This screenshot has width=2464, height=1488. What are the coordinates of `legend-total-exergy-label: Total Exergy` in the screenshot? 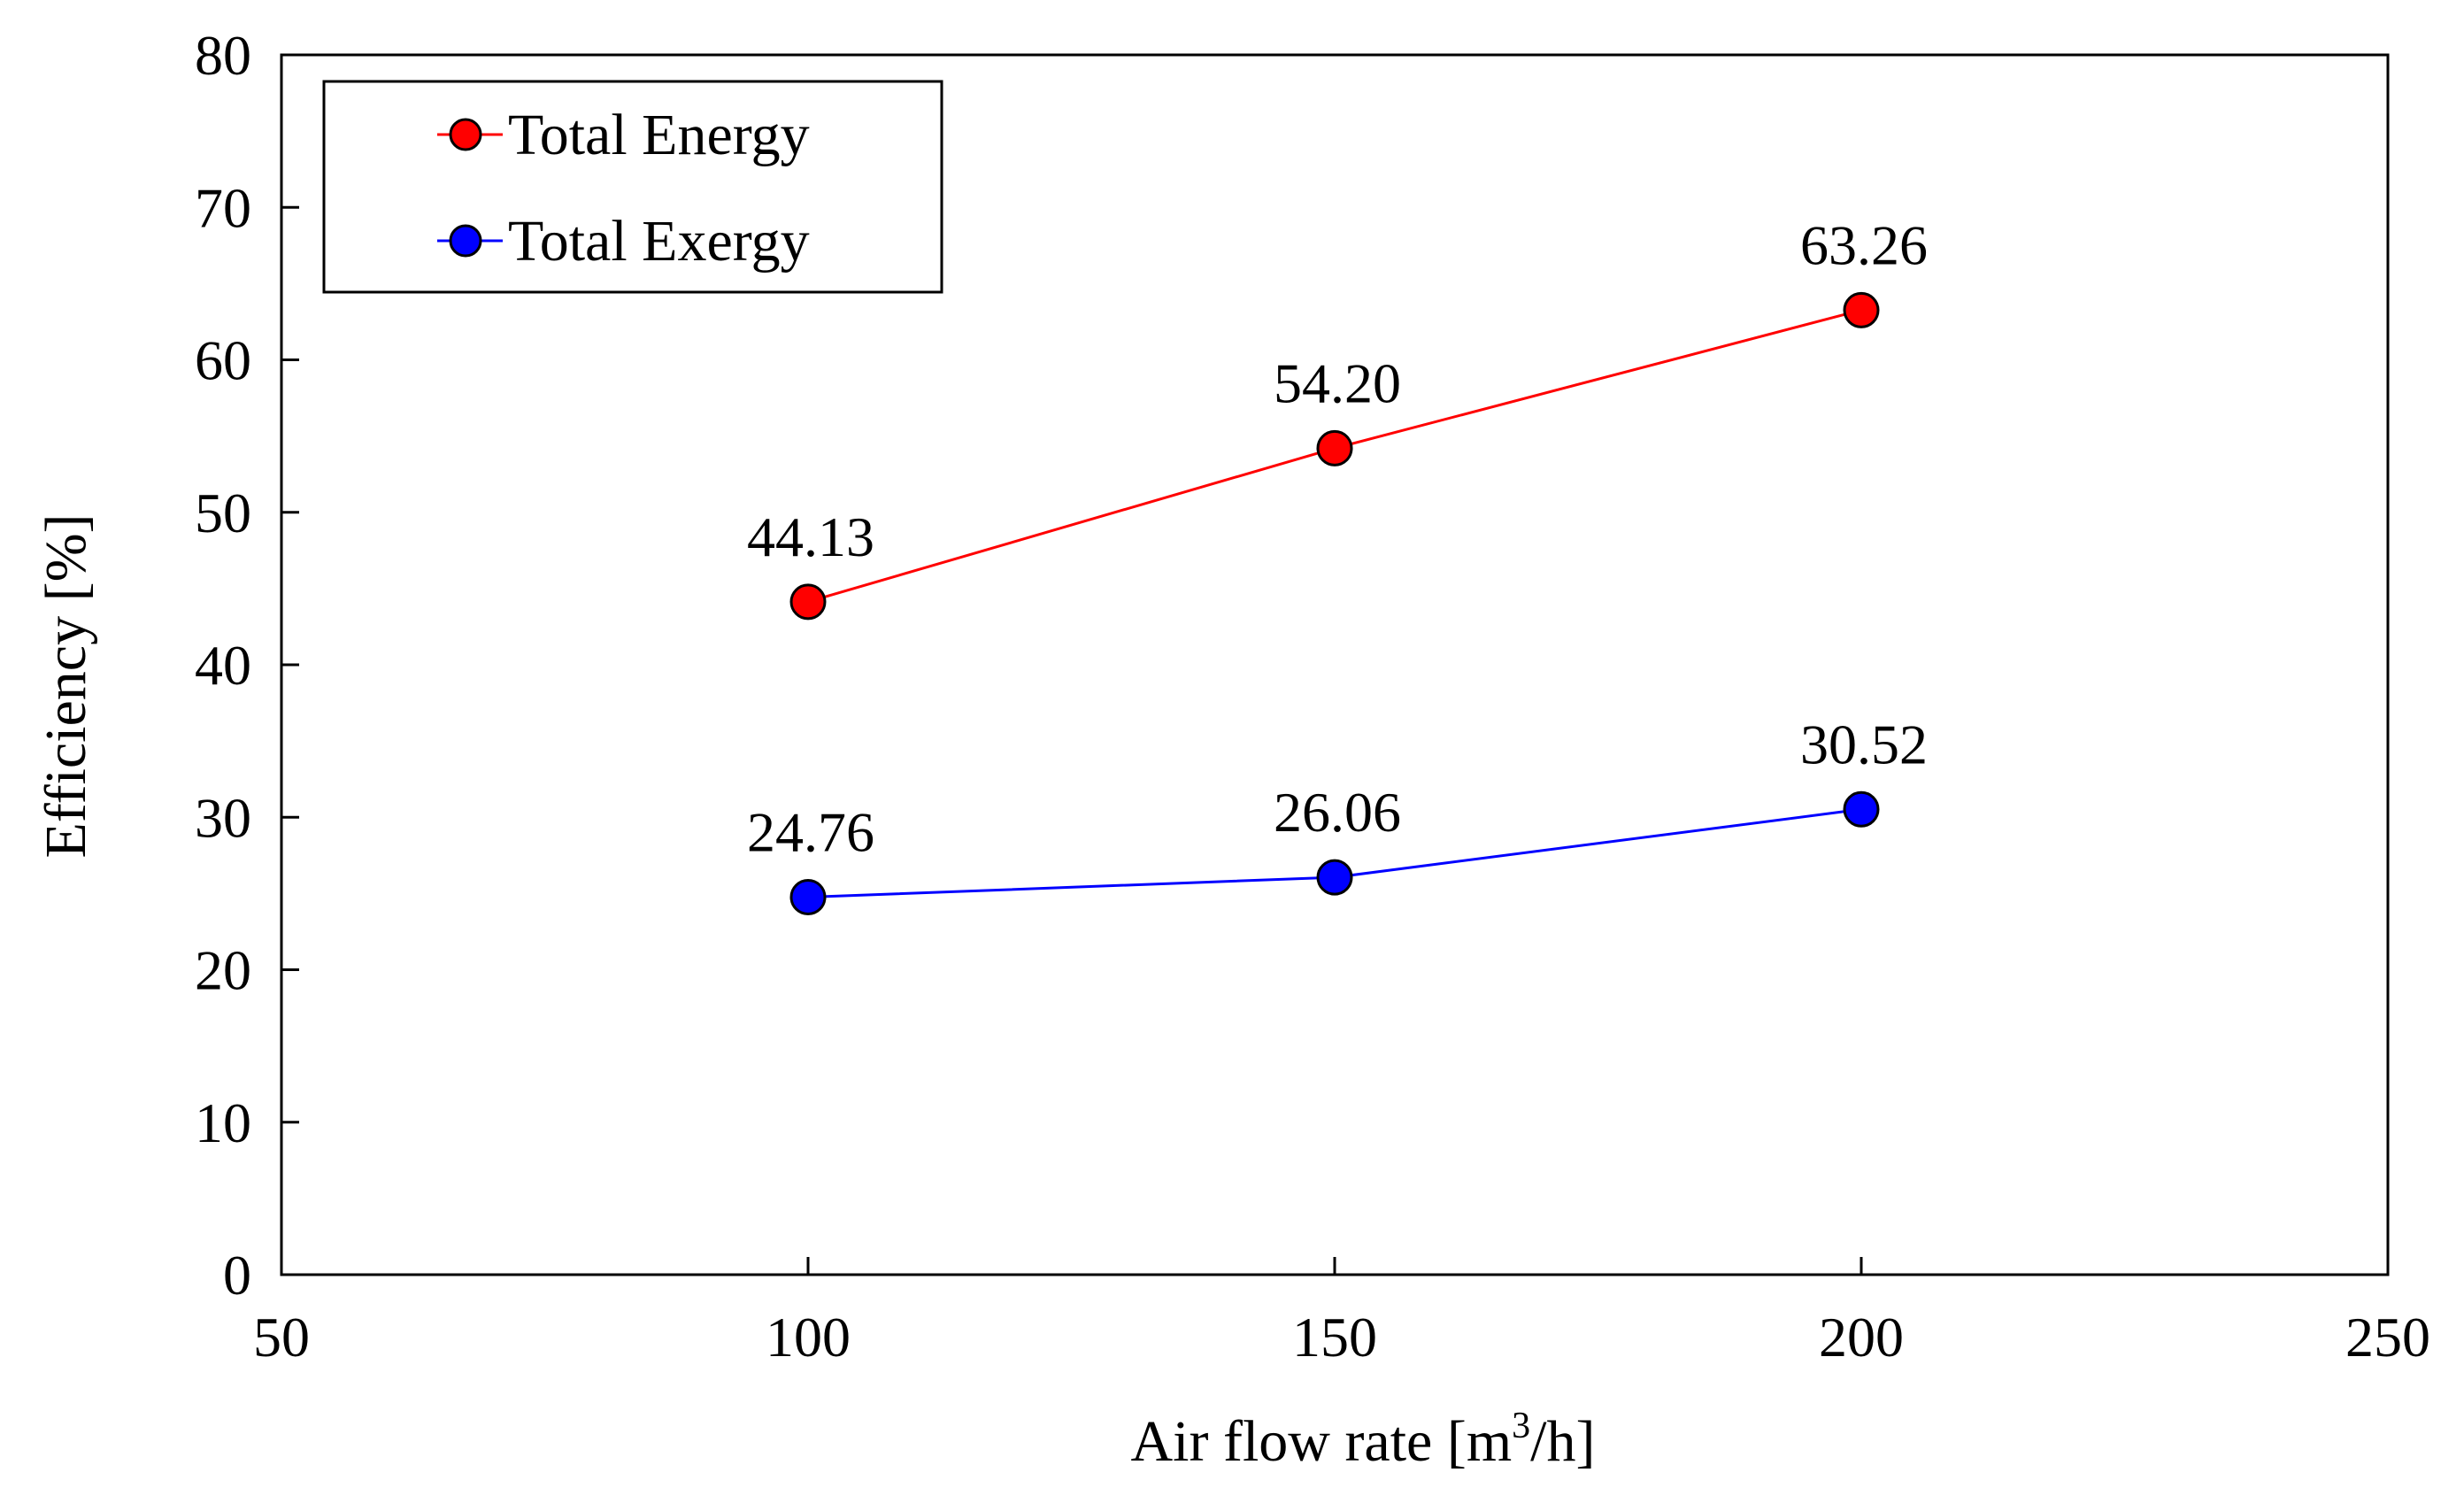 It's located at (659, 241).